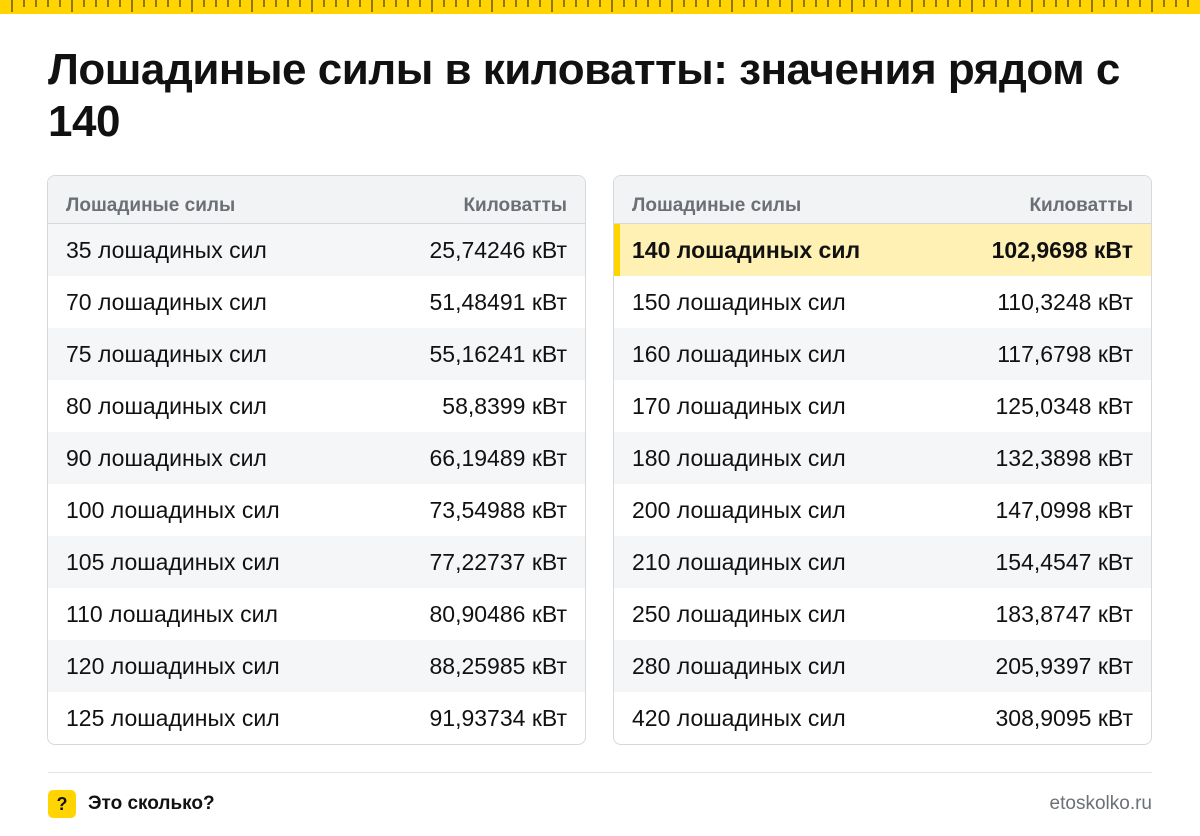  What do you see at coordinates (173, 509) in the screenshot?
I see `hp-cell: 100 лошадиных сил` at bounding box center [173, 509].